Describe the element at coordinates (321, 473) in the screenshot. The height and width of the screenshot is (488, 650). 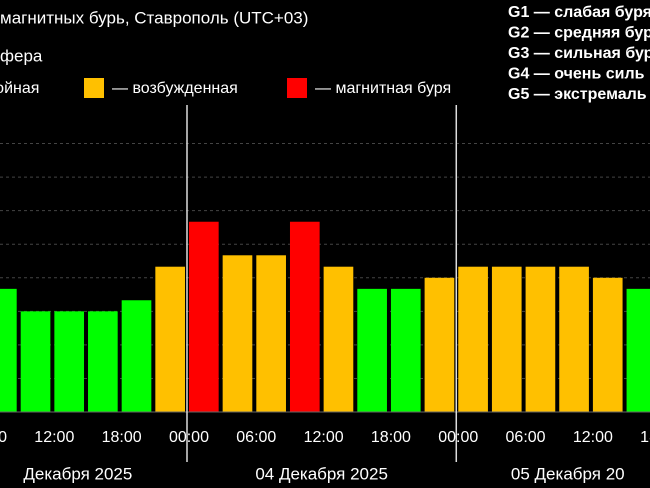
I see `day-label: 04 Декабря 2025` at that location.